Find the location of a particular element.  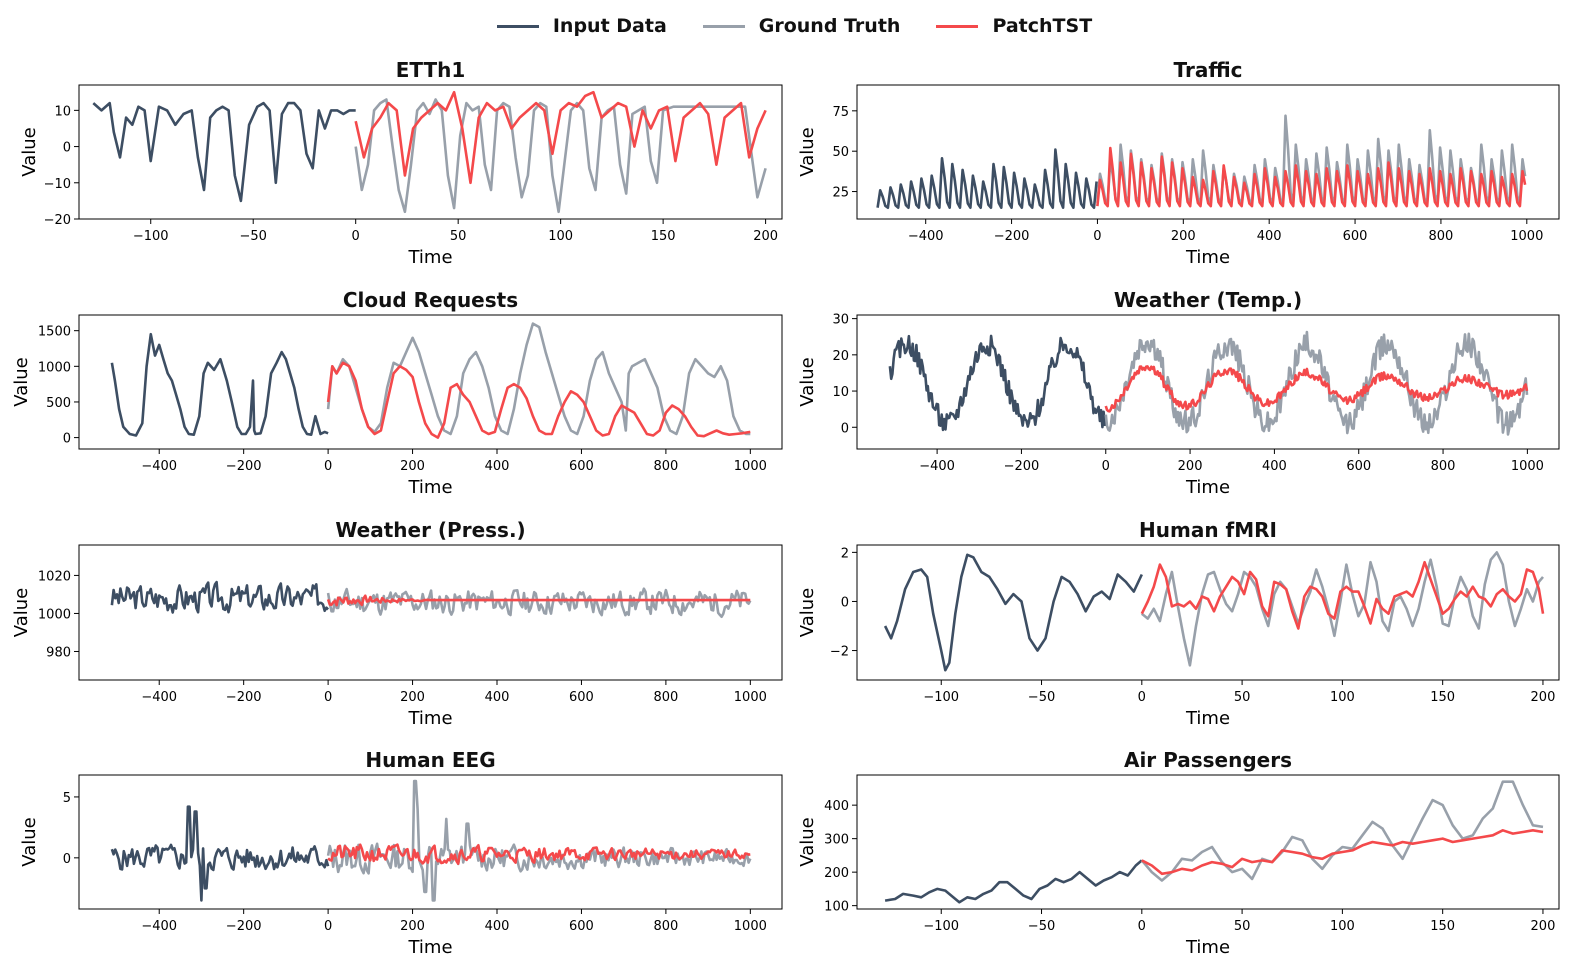

y-tick-label: 400 is located at coordinates (836, 806).